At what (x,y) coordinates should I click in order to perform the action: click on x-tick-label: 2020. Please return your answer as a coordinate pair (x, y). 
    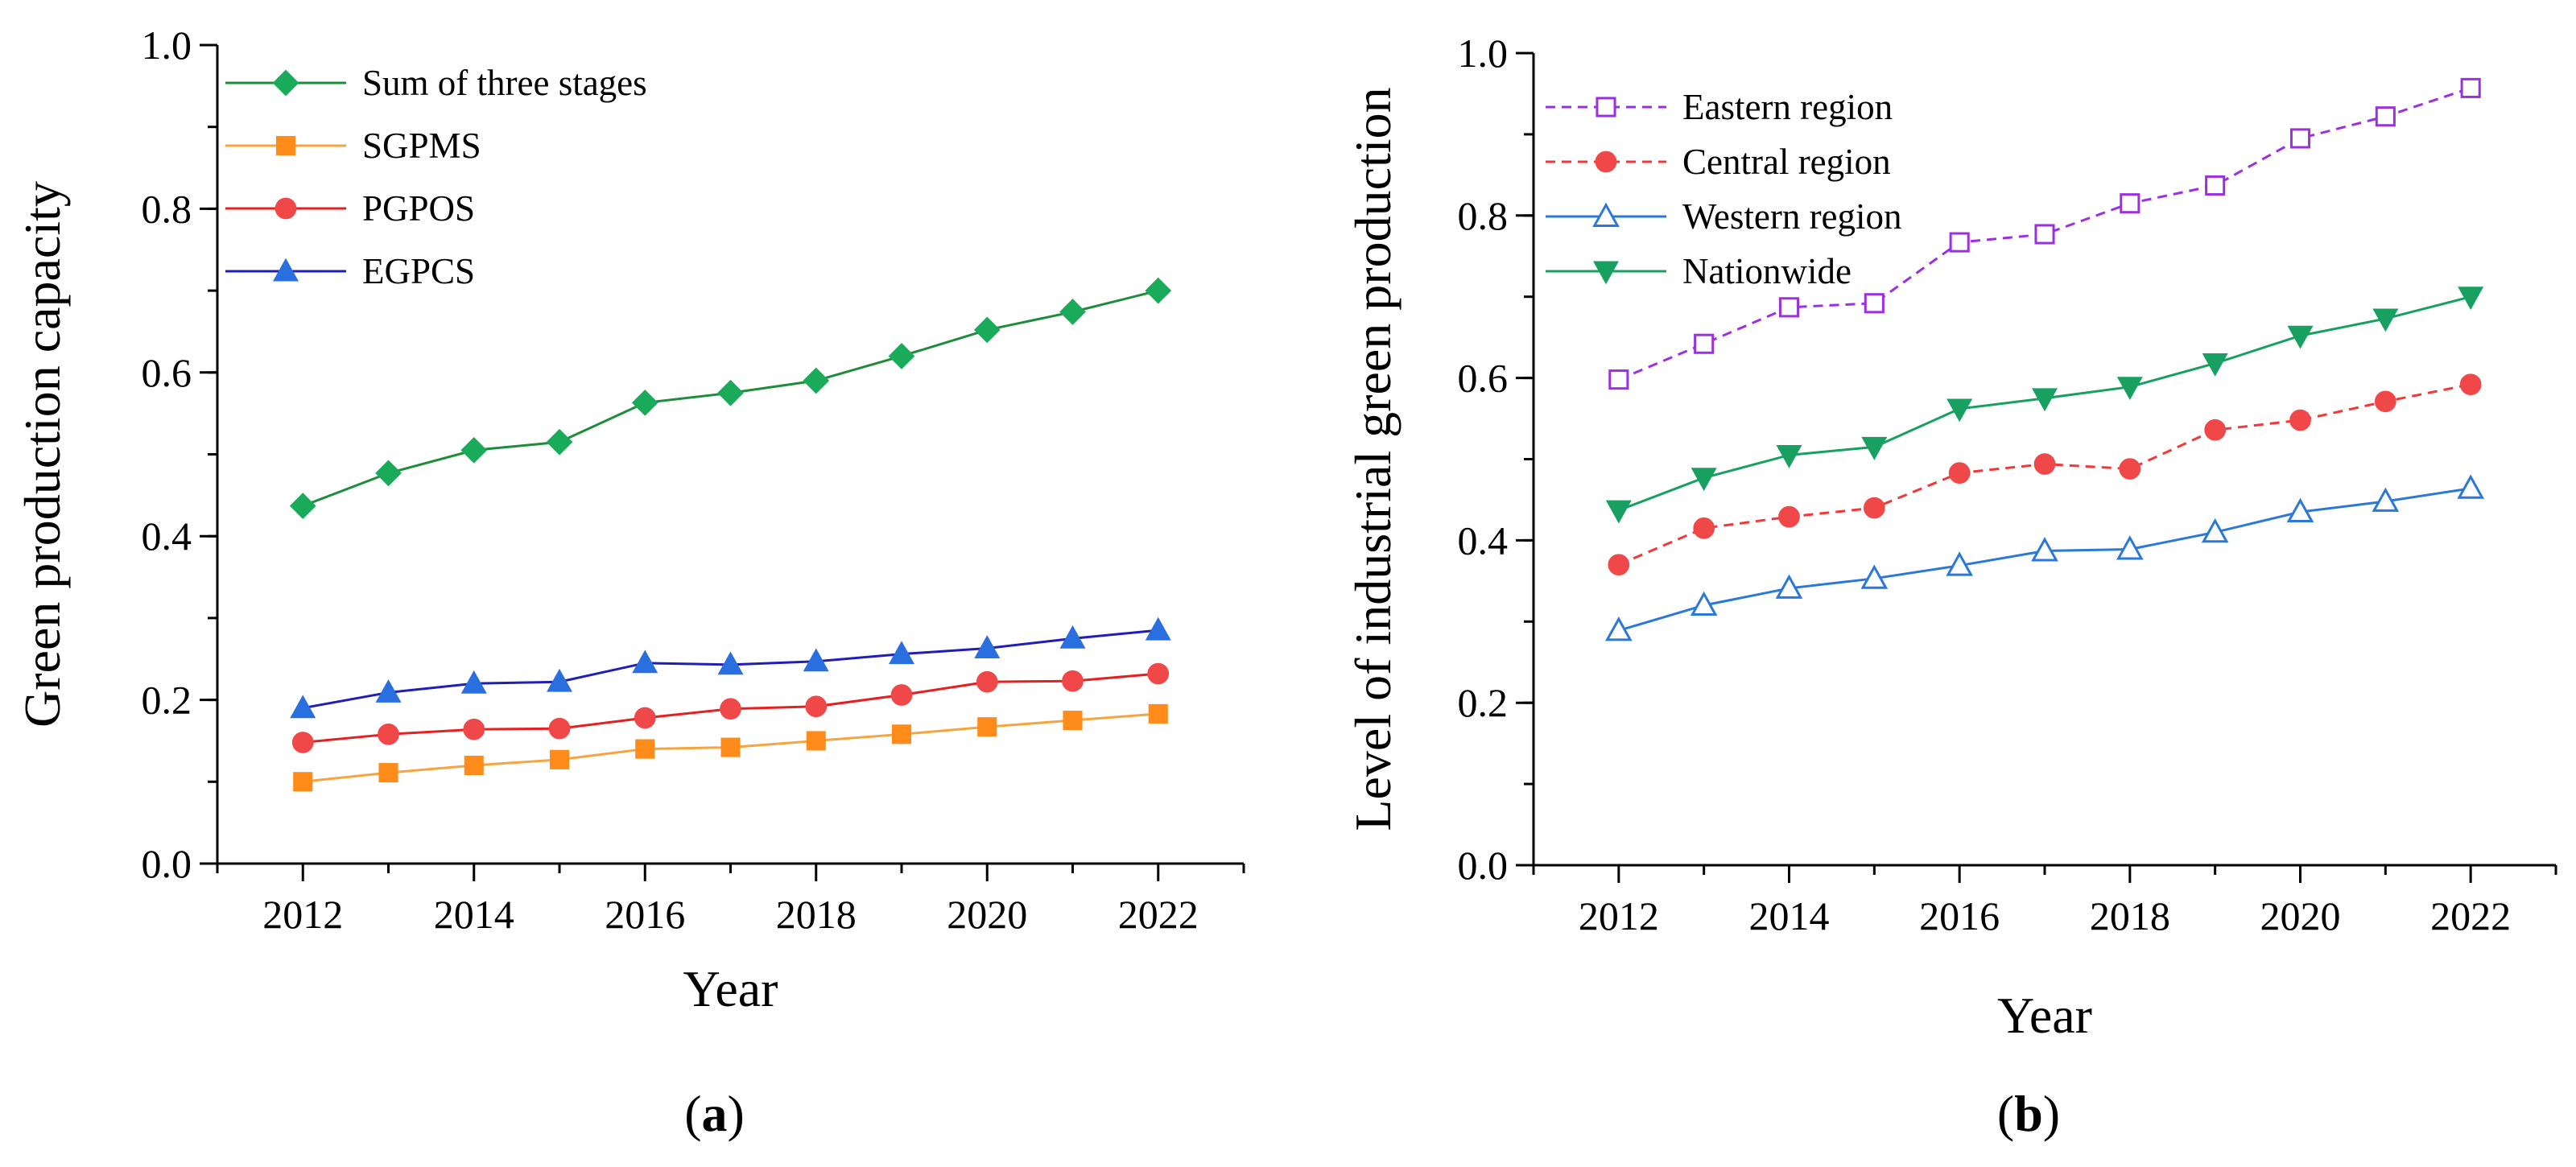
    Looking at the image, I should click on (987, 914).